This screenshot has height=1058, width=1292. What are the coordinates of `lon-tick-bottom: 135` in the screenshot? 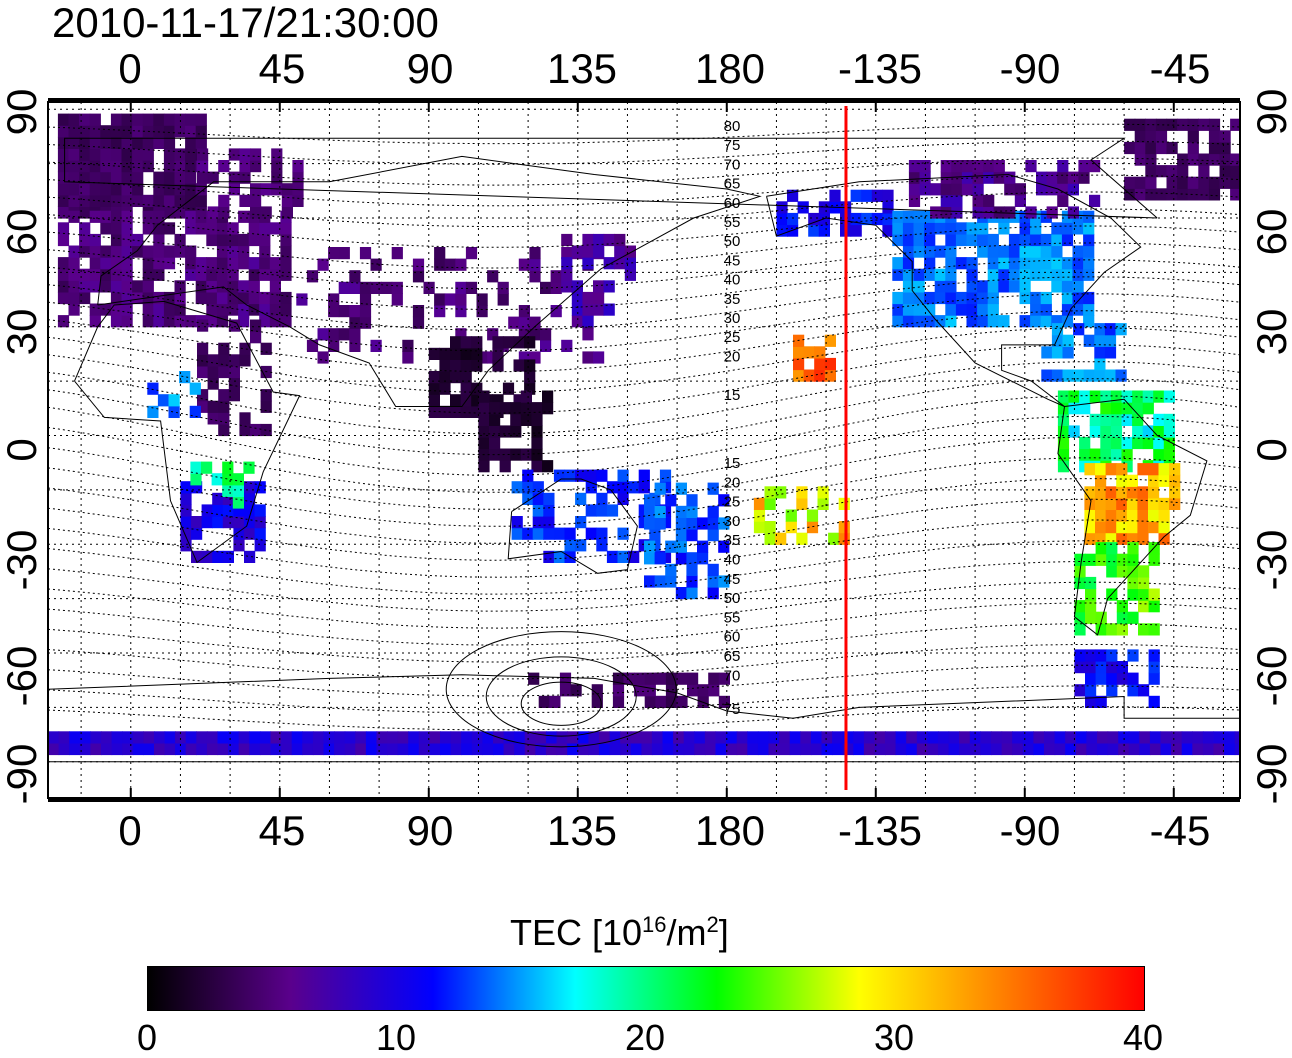 It's located at (582, 830).